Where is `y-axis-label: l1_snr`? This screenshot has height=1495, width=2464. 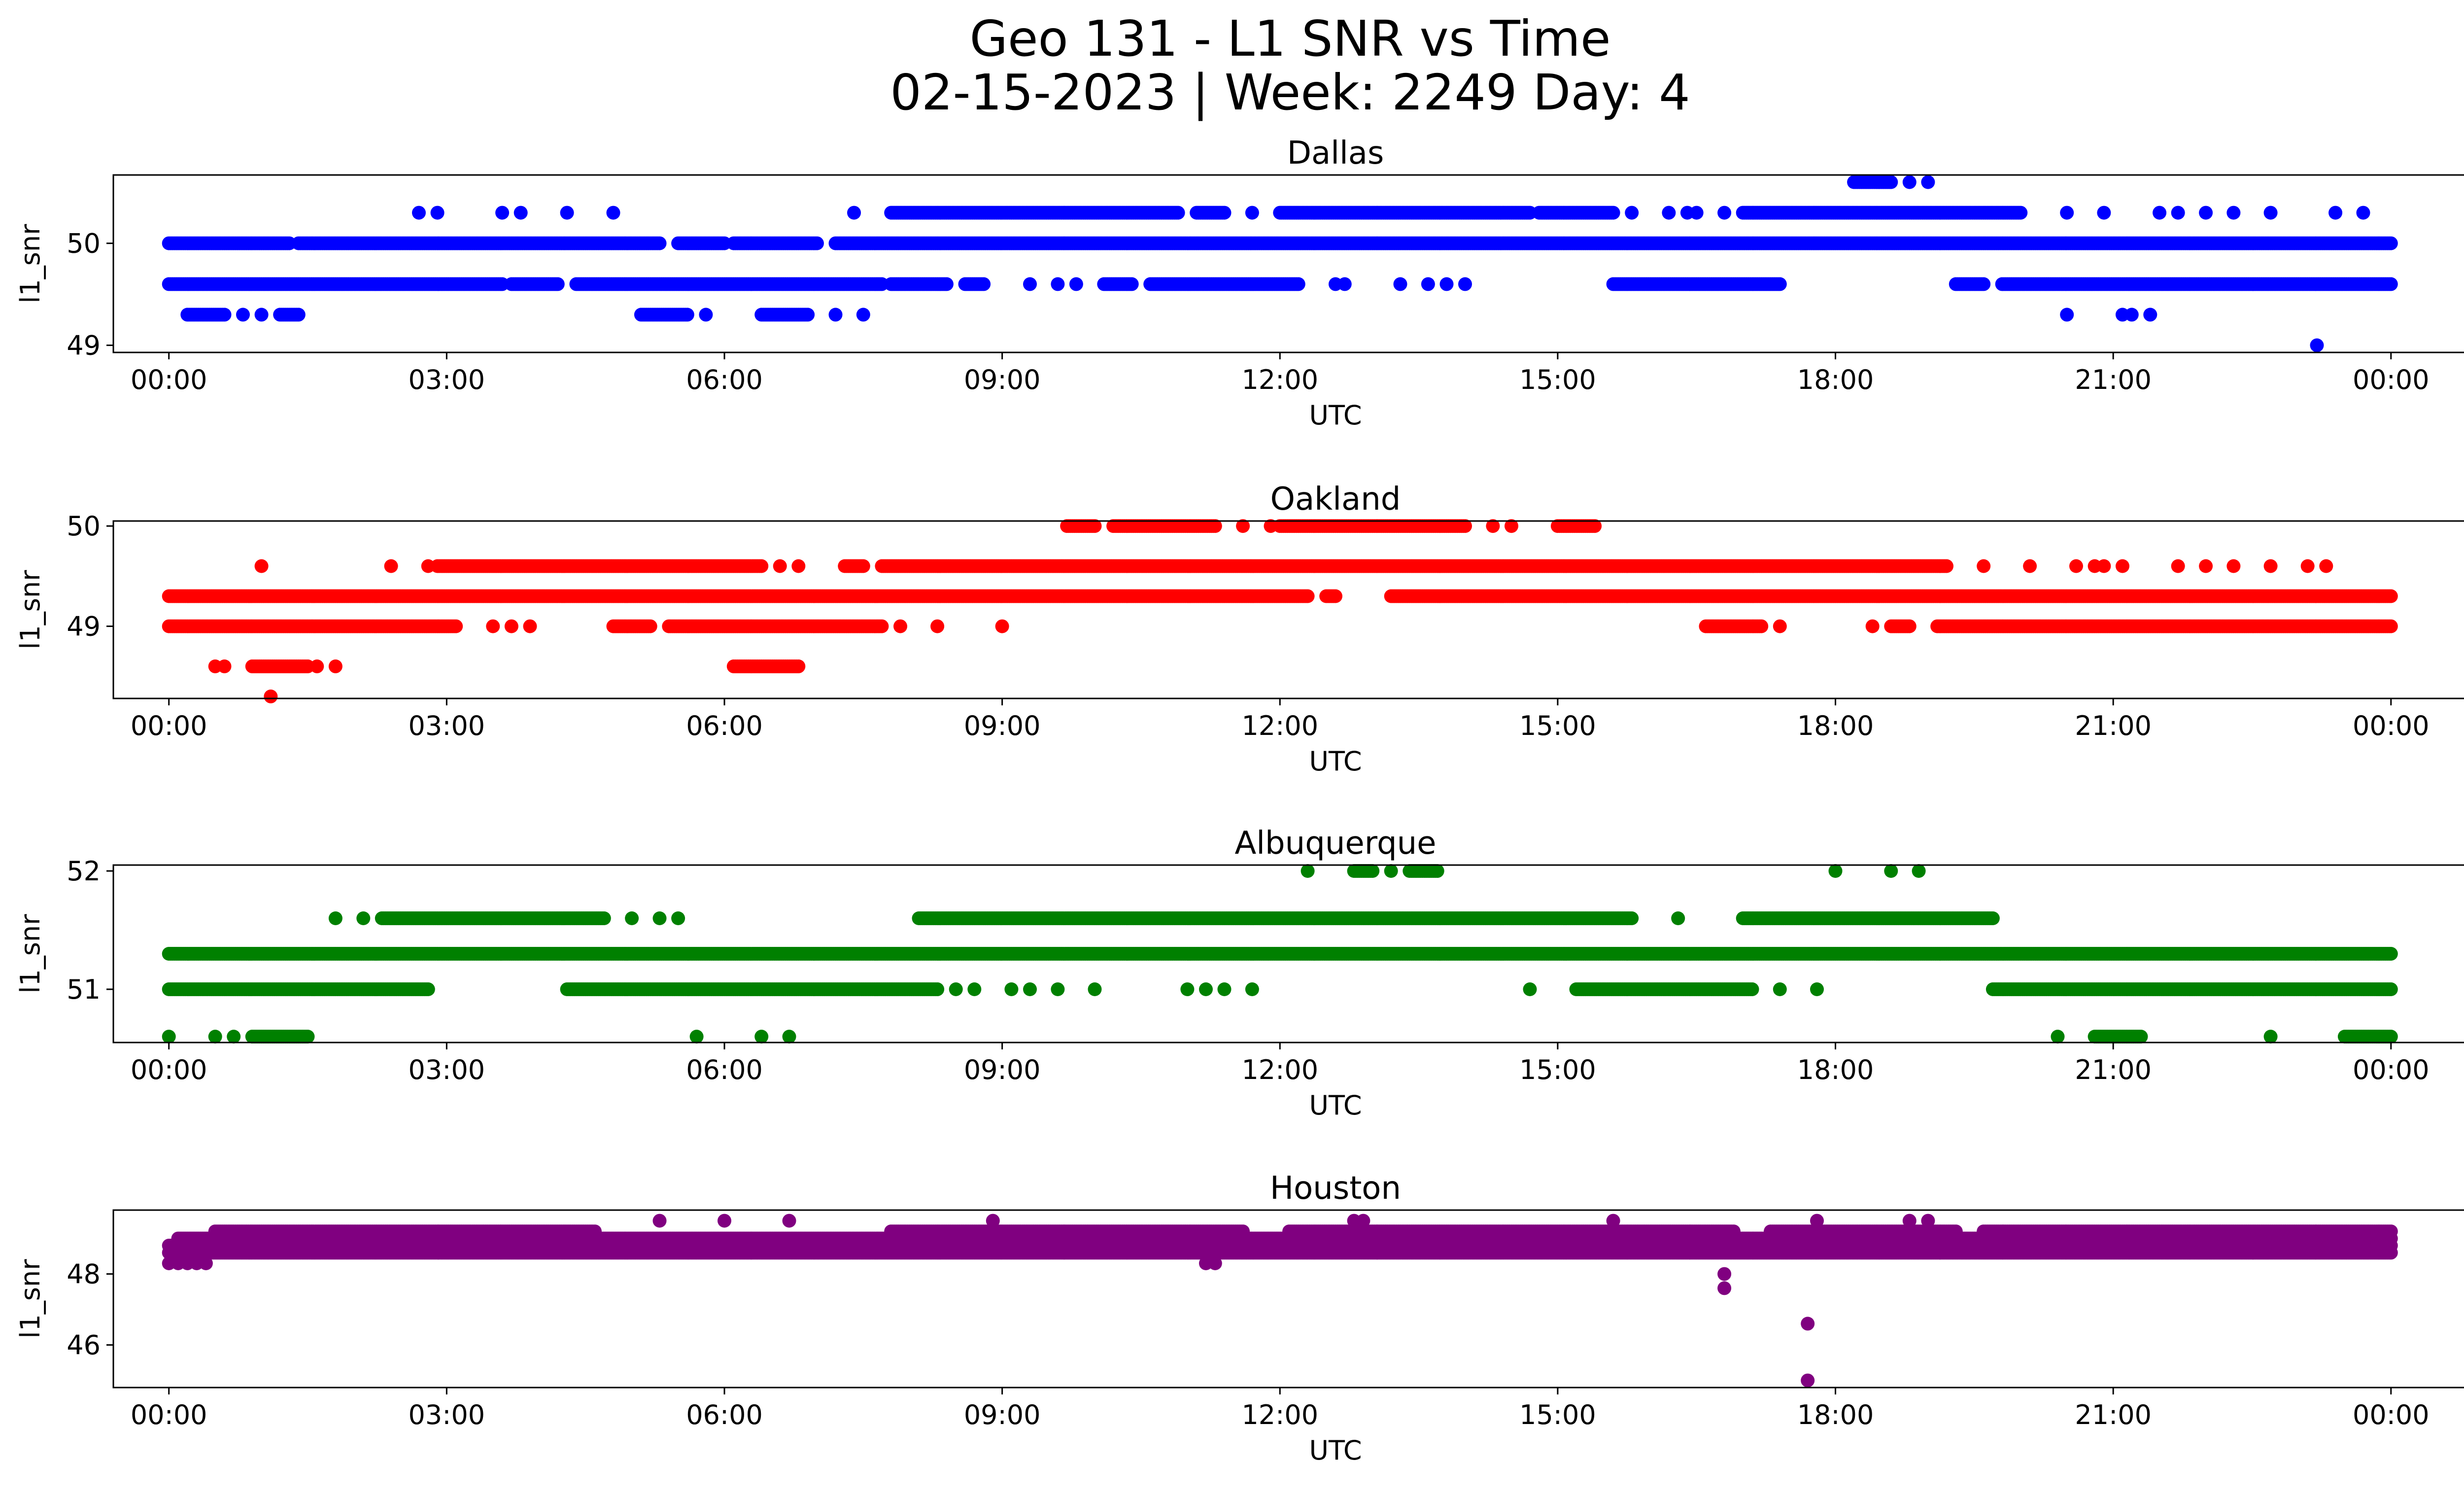 y-axis-label: l1_snr is located at coordinates (30, 264).